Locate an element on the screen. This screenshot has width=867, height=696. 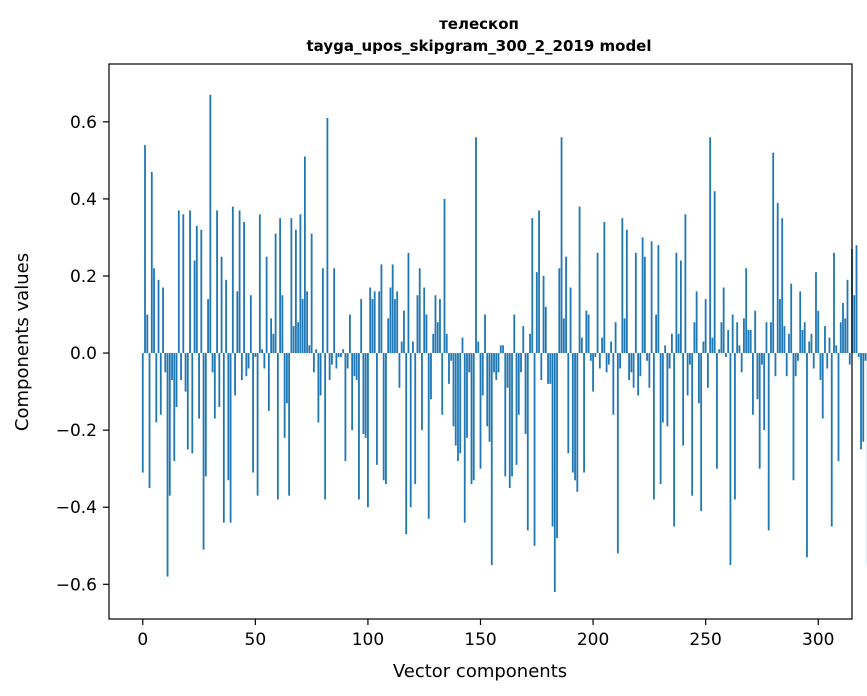
y-tick-label: 0.6 is located at coordinates (83, 123).